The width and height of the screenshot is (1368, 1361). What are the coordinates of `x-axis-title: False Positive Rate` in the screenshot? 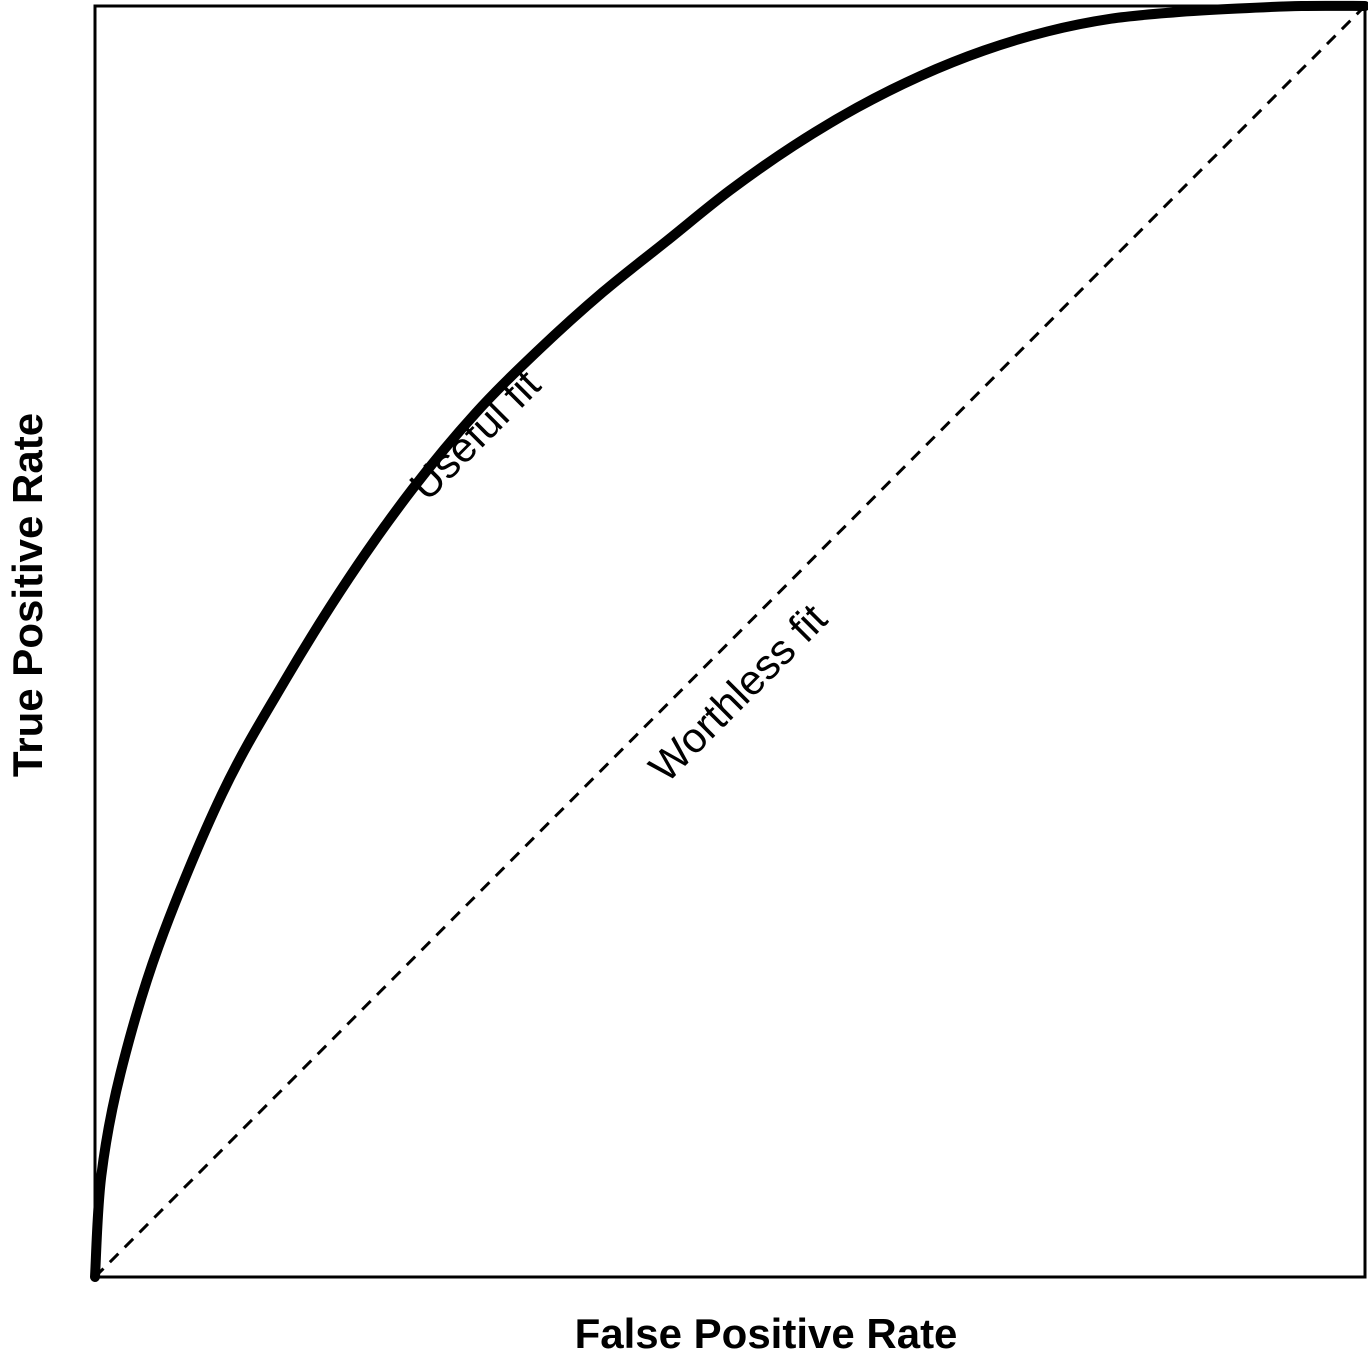 It's located at (766, 1333).